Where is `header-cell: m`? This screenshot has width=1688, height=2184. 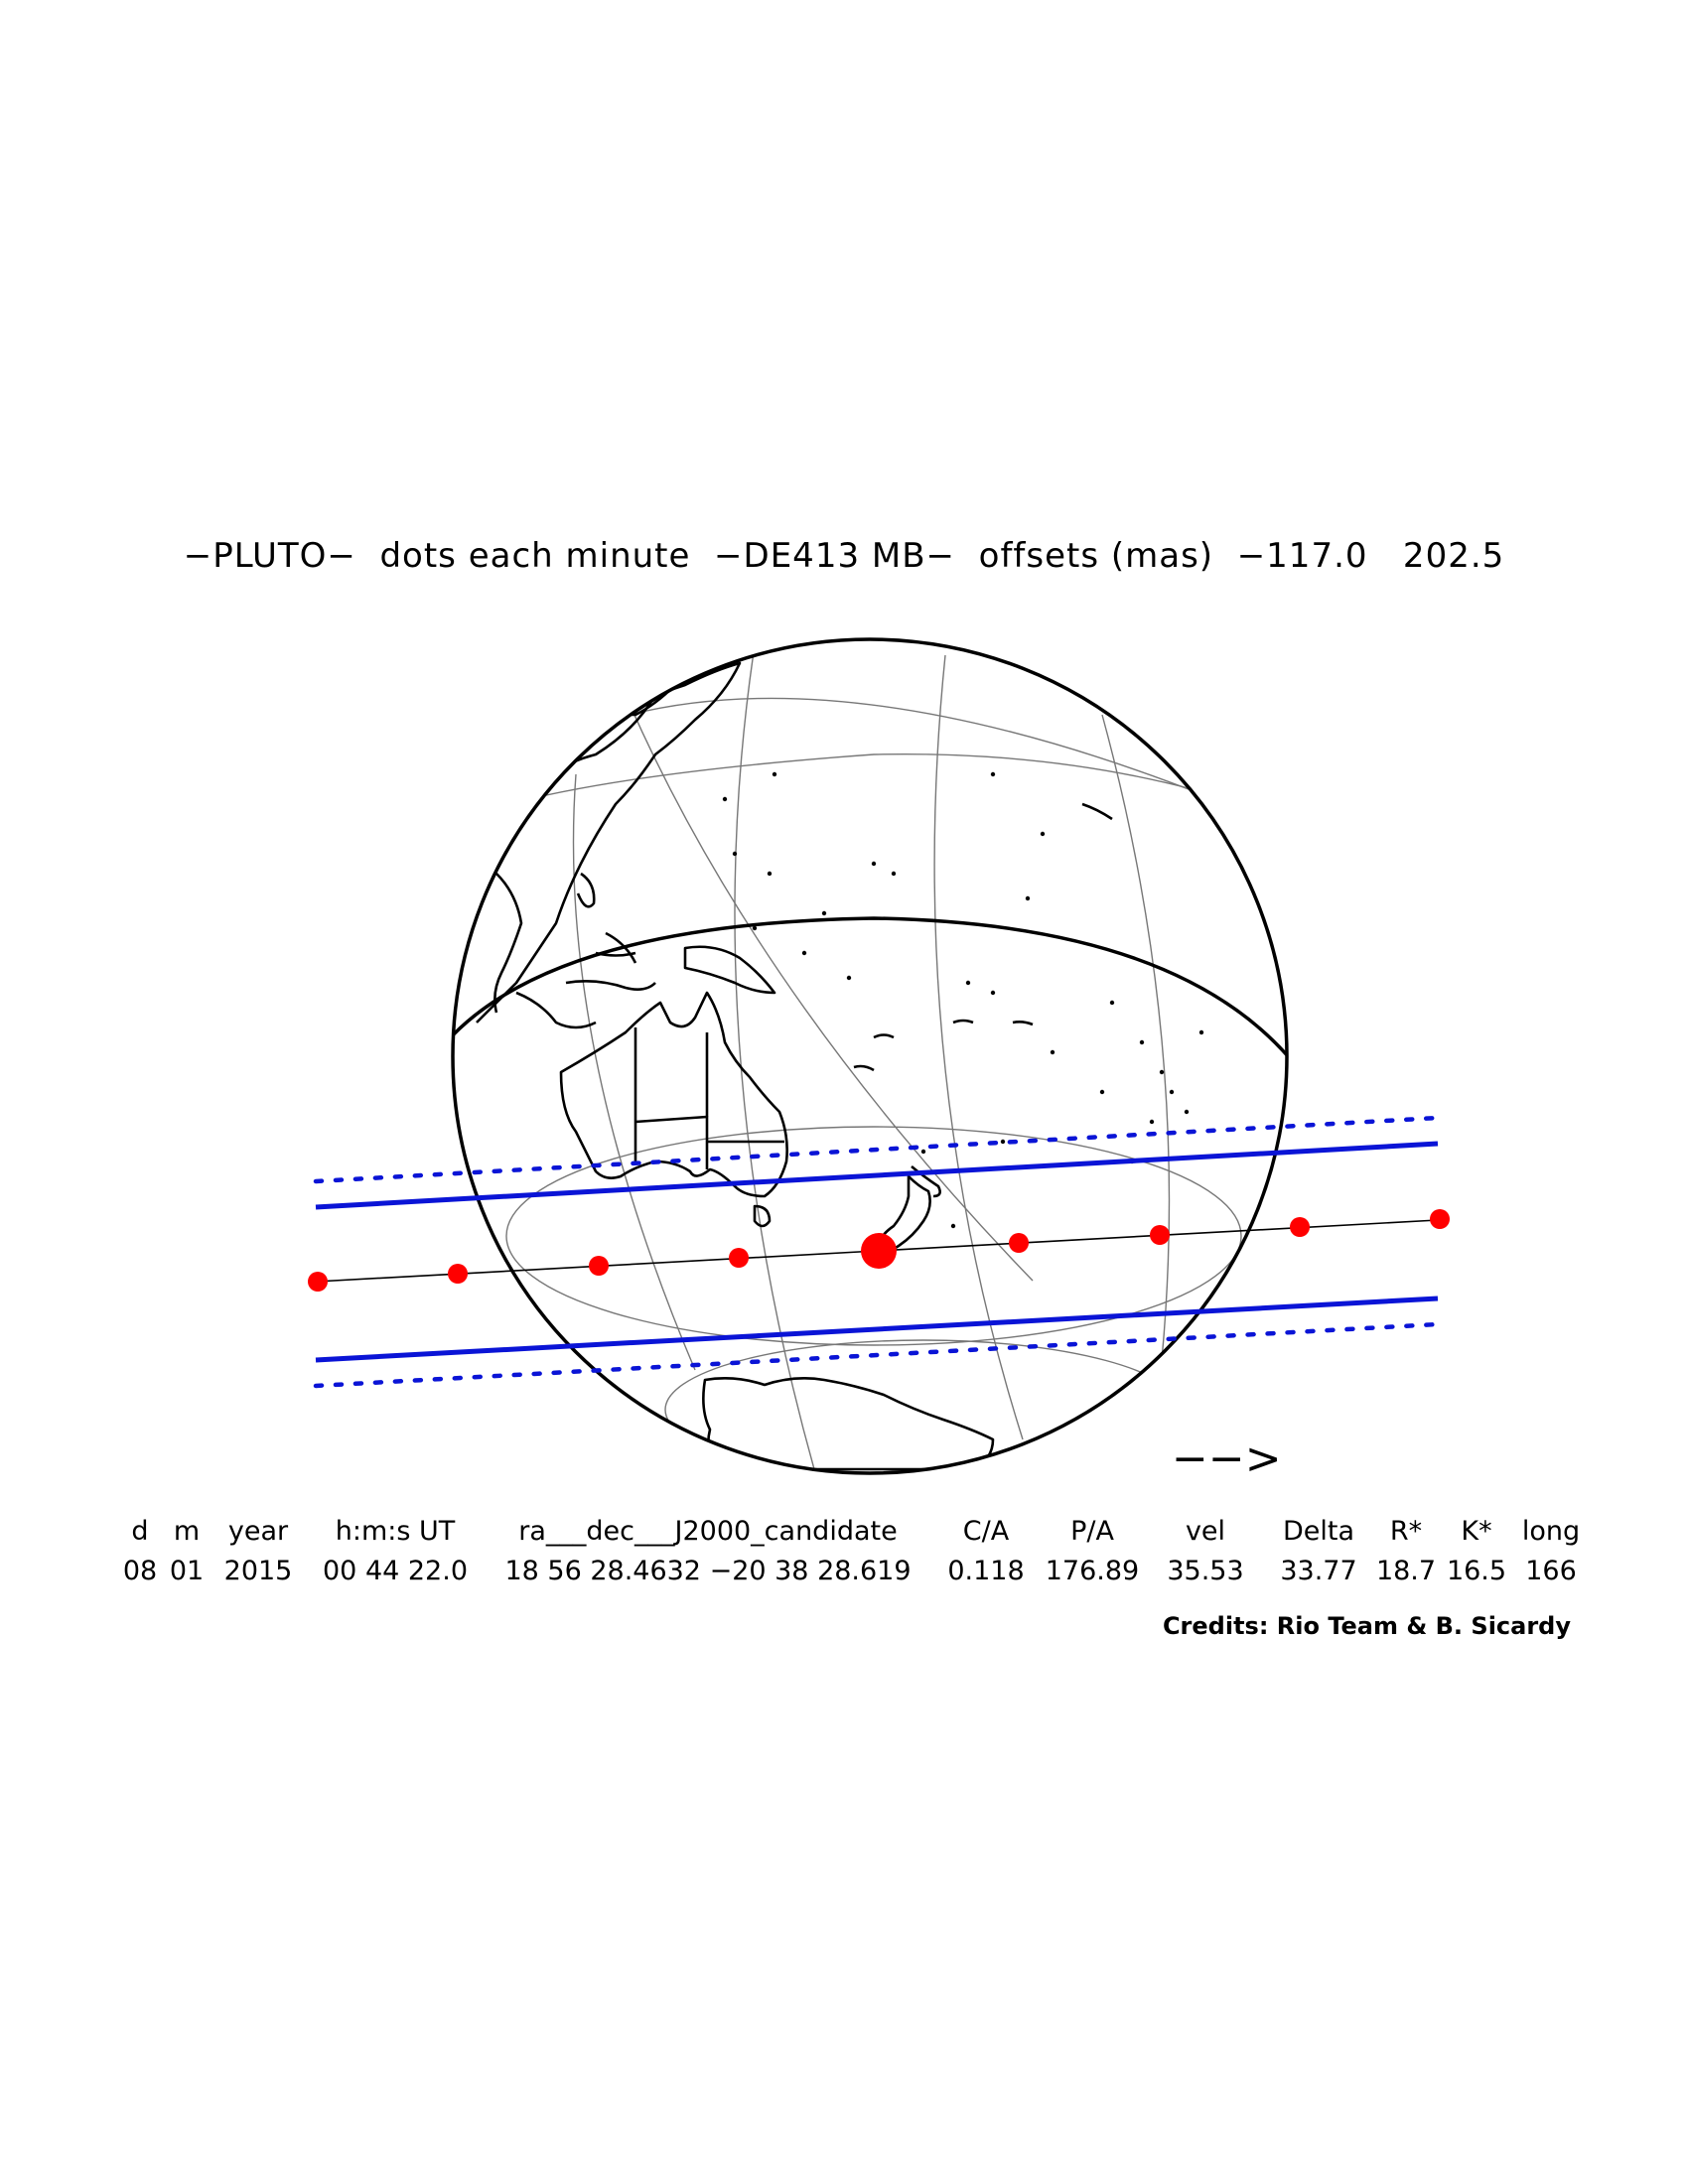
header-cell: m is located at coordinates (187, 1531).